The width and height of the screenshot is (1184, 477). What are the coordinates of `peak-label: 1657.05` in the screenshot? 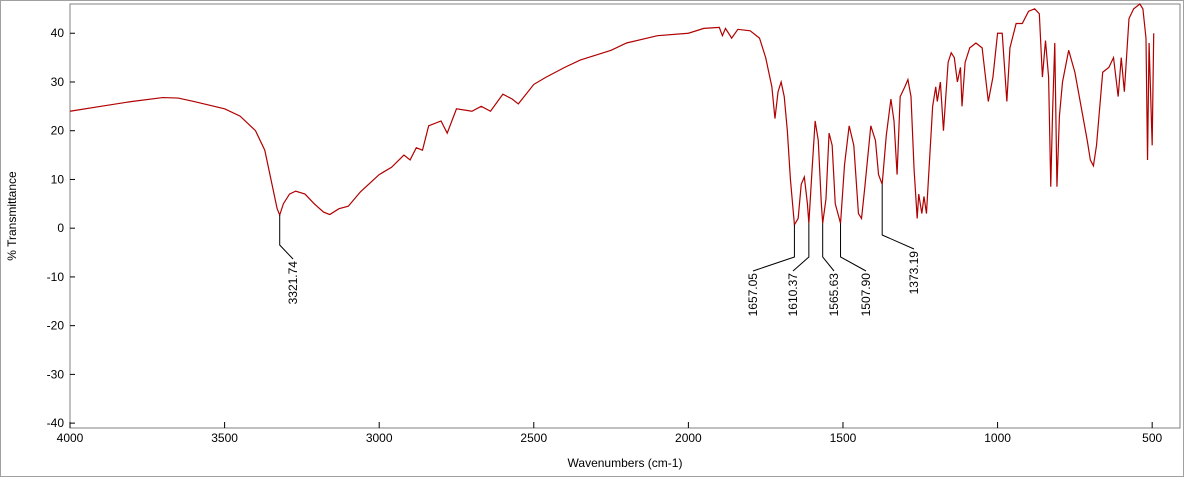 It's located at (753, 295).